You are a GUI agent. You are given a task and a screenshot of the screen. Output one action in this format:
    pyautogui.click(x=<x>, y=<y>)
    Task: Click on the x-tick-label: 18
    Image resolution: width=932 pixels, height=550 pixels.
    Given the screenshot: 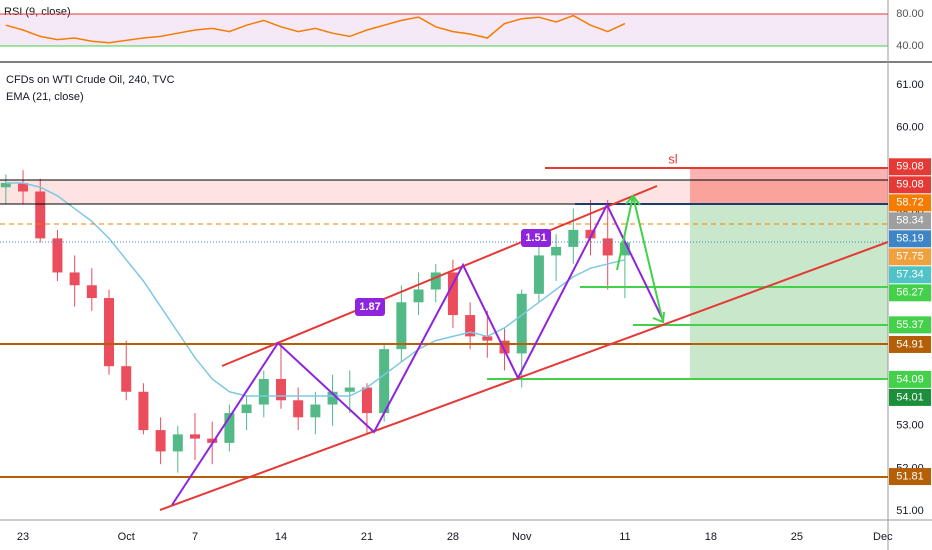 What is the action you would take?
    pyautogui.click(x=711, y=537)
    